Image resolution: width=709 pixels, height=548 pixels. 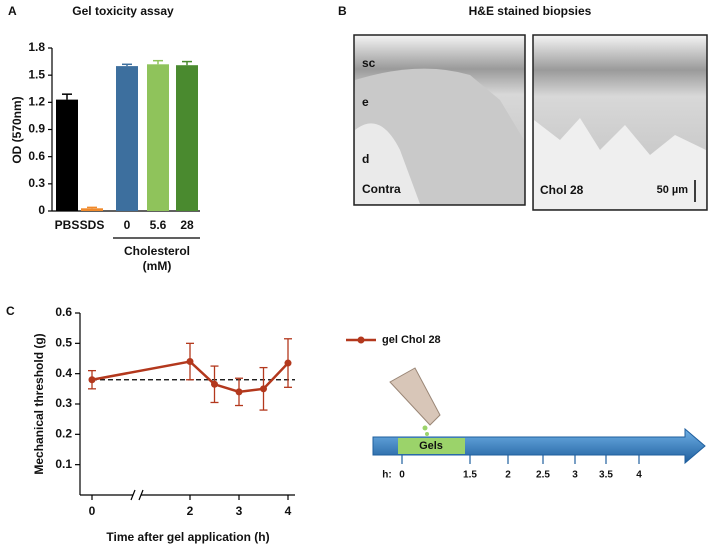 What do you see at coordinates (92, 225) in the screenshot?
I see `x-tick-label: SDS` at bounding box center [92, 225].